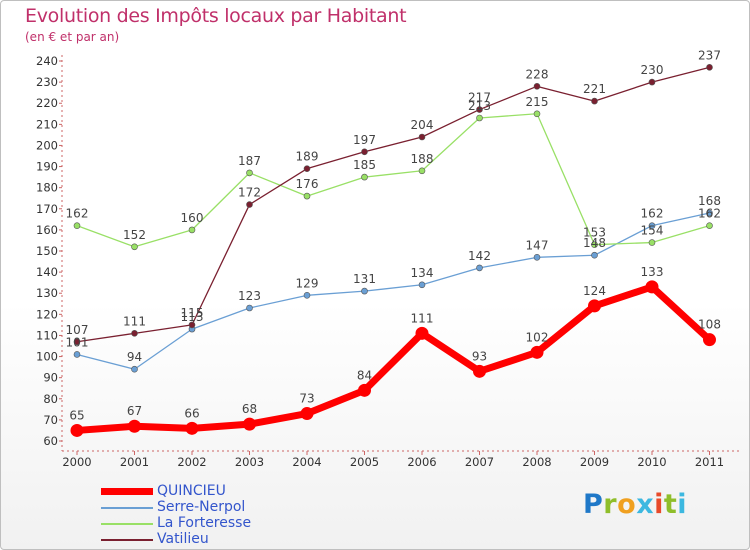  Describe the element at coordinates (709, 325) in the screenshot. I see `data-label-quincieu: 108` at that location.